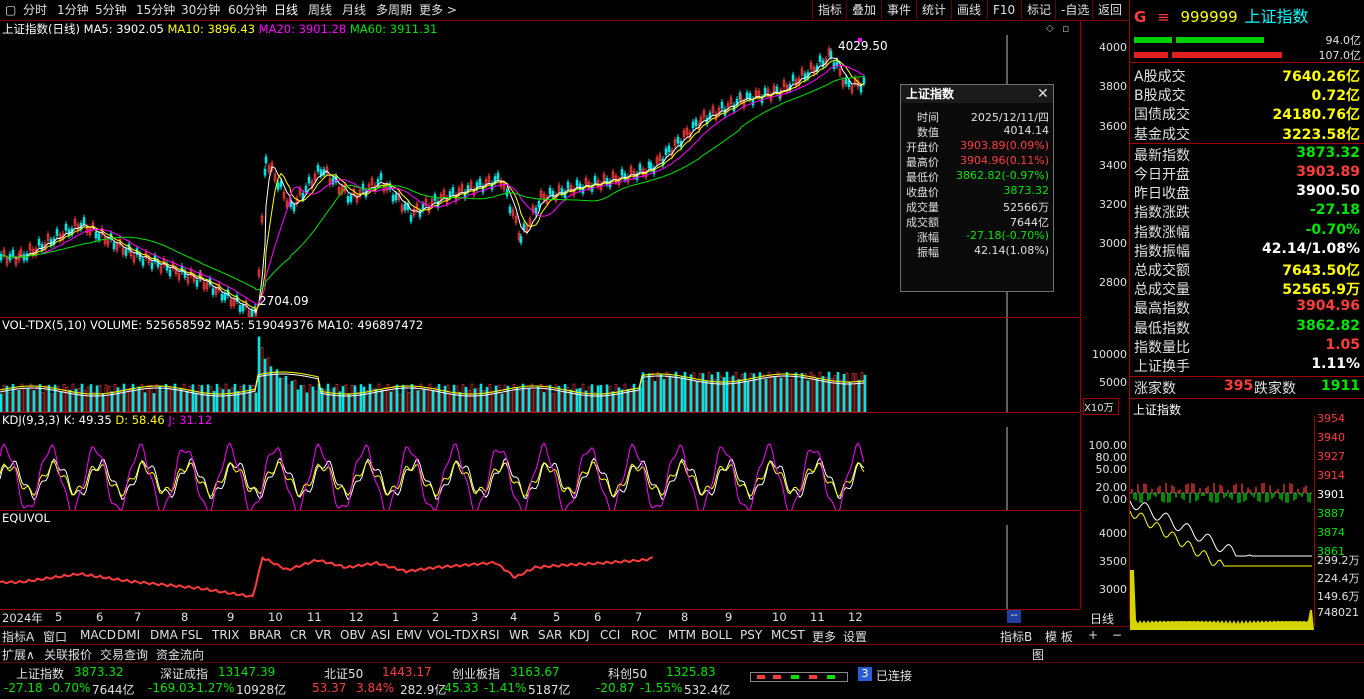  I want to click on x-axis-label: 4, so click(514, 617).